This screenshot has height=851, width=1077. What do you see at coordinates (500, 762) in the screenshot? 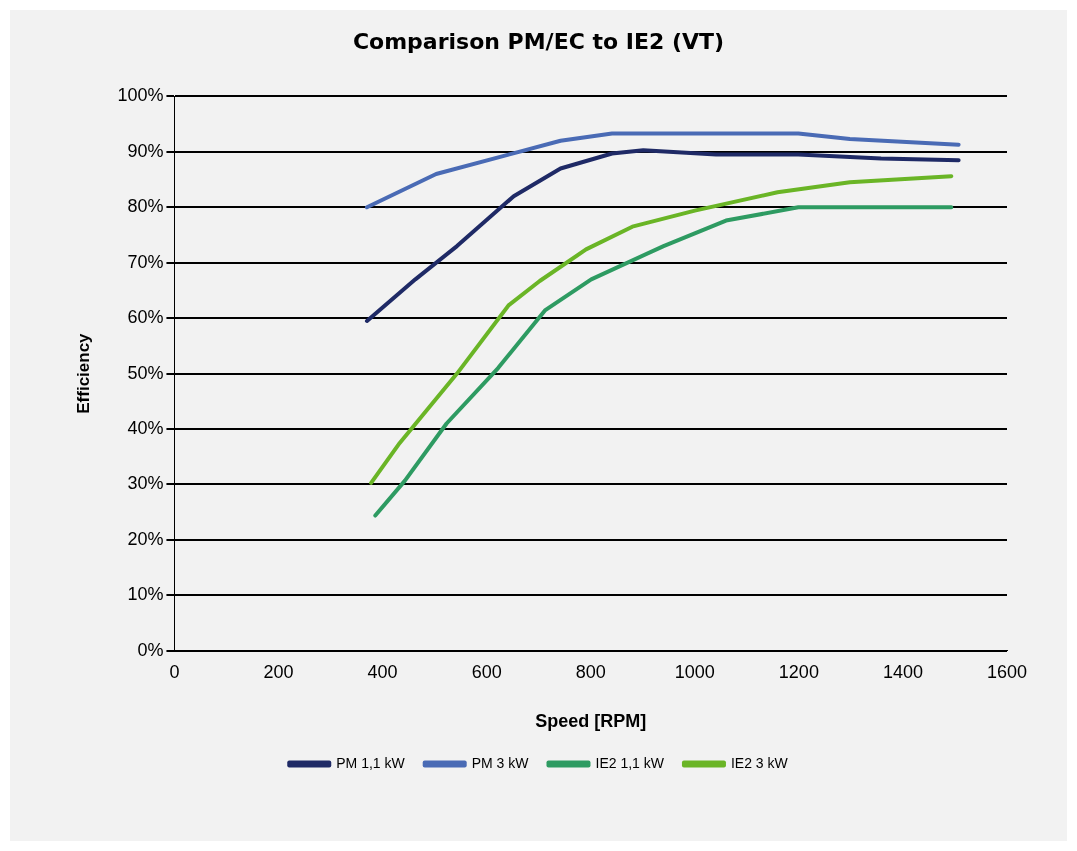
I see `legend-label: PM 3 kW` at bounding box center [500, 762].